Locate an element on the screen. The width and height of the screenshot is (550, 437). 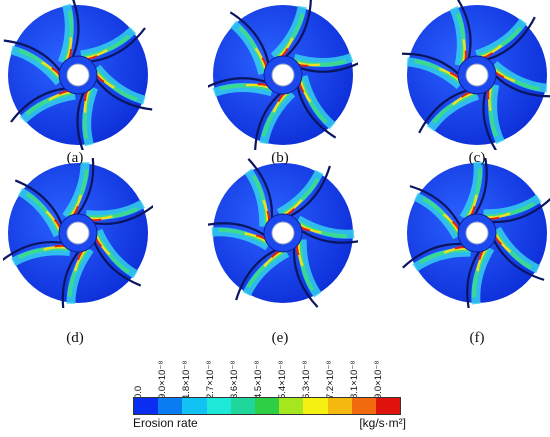
impeller-panel-c is located at coordinates (476, 75).